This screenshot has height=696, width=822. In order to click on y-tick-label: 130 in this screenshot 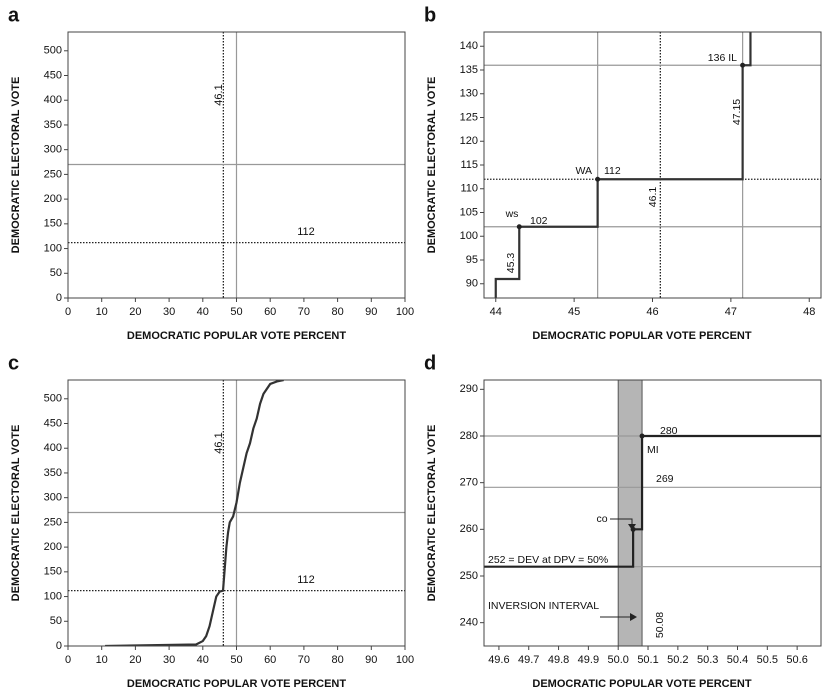, I will do `click(469, 94)`.